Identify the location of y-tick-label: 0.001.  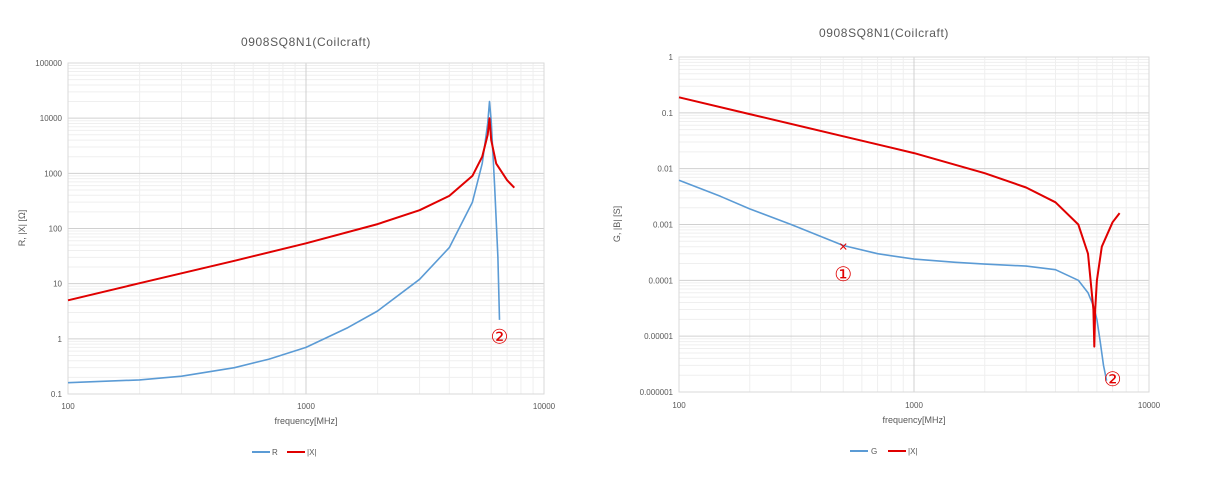
(663, 225).